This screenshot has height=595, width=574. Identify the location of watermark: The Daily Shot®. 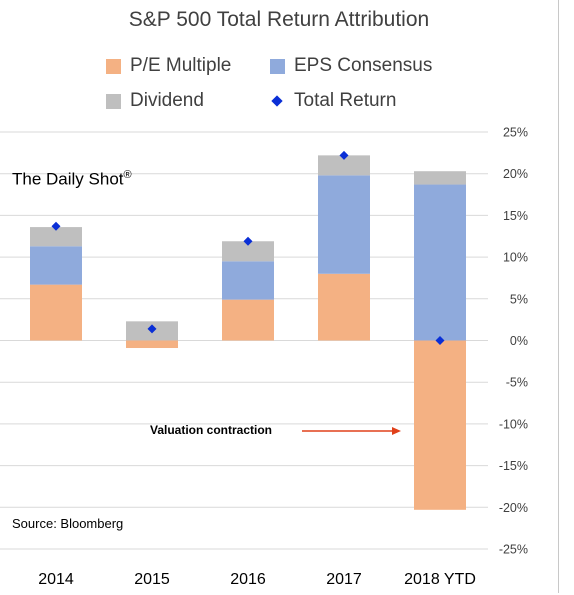
(72, 179).